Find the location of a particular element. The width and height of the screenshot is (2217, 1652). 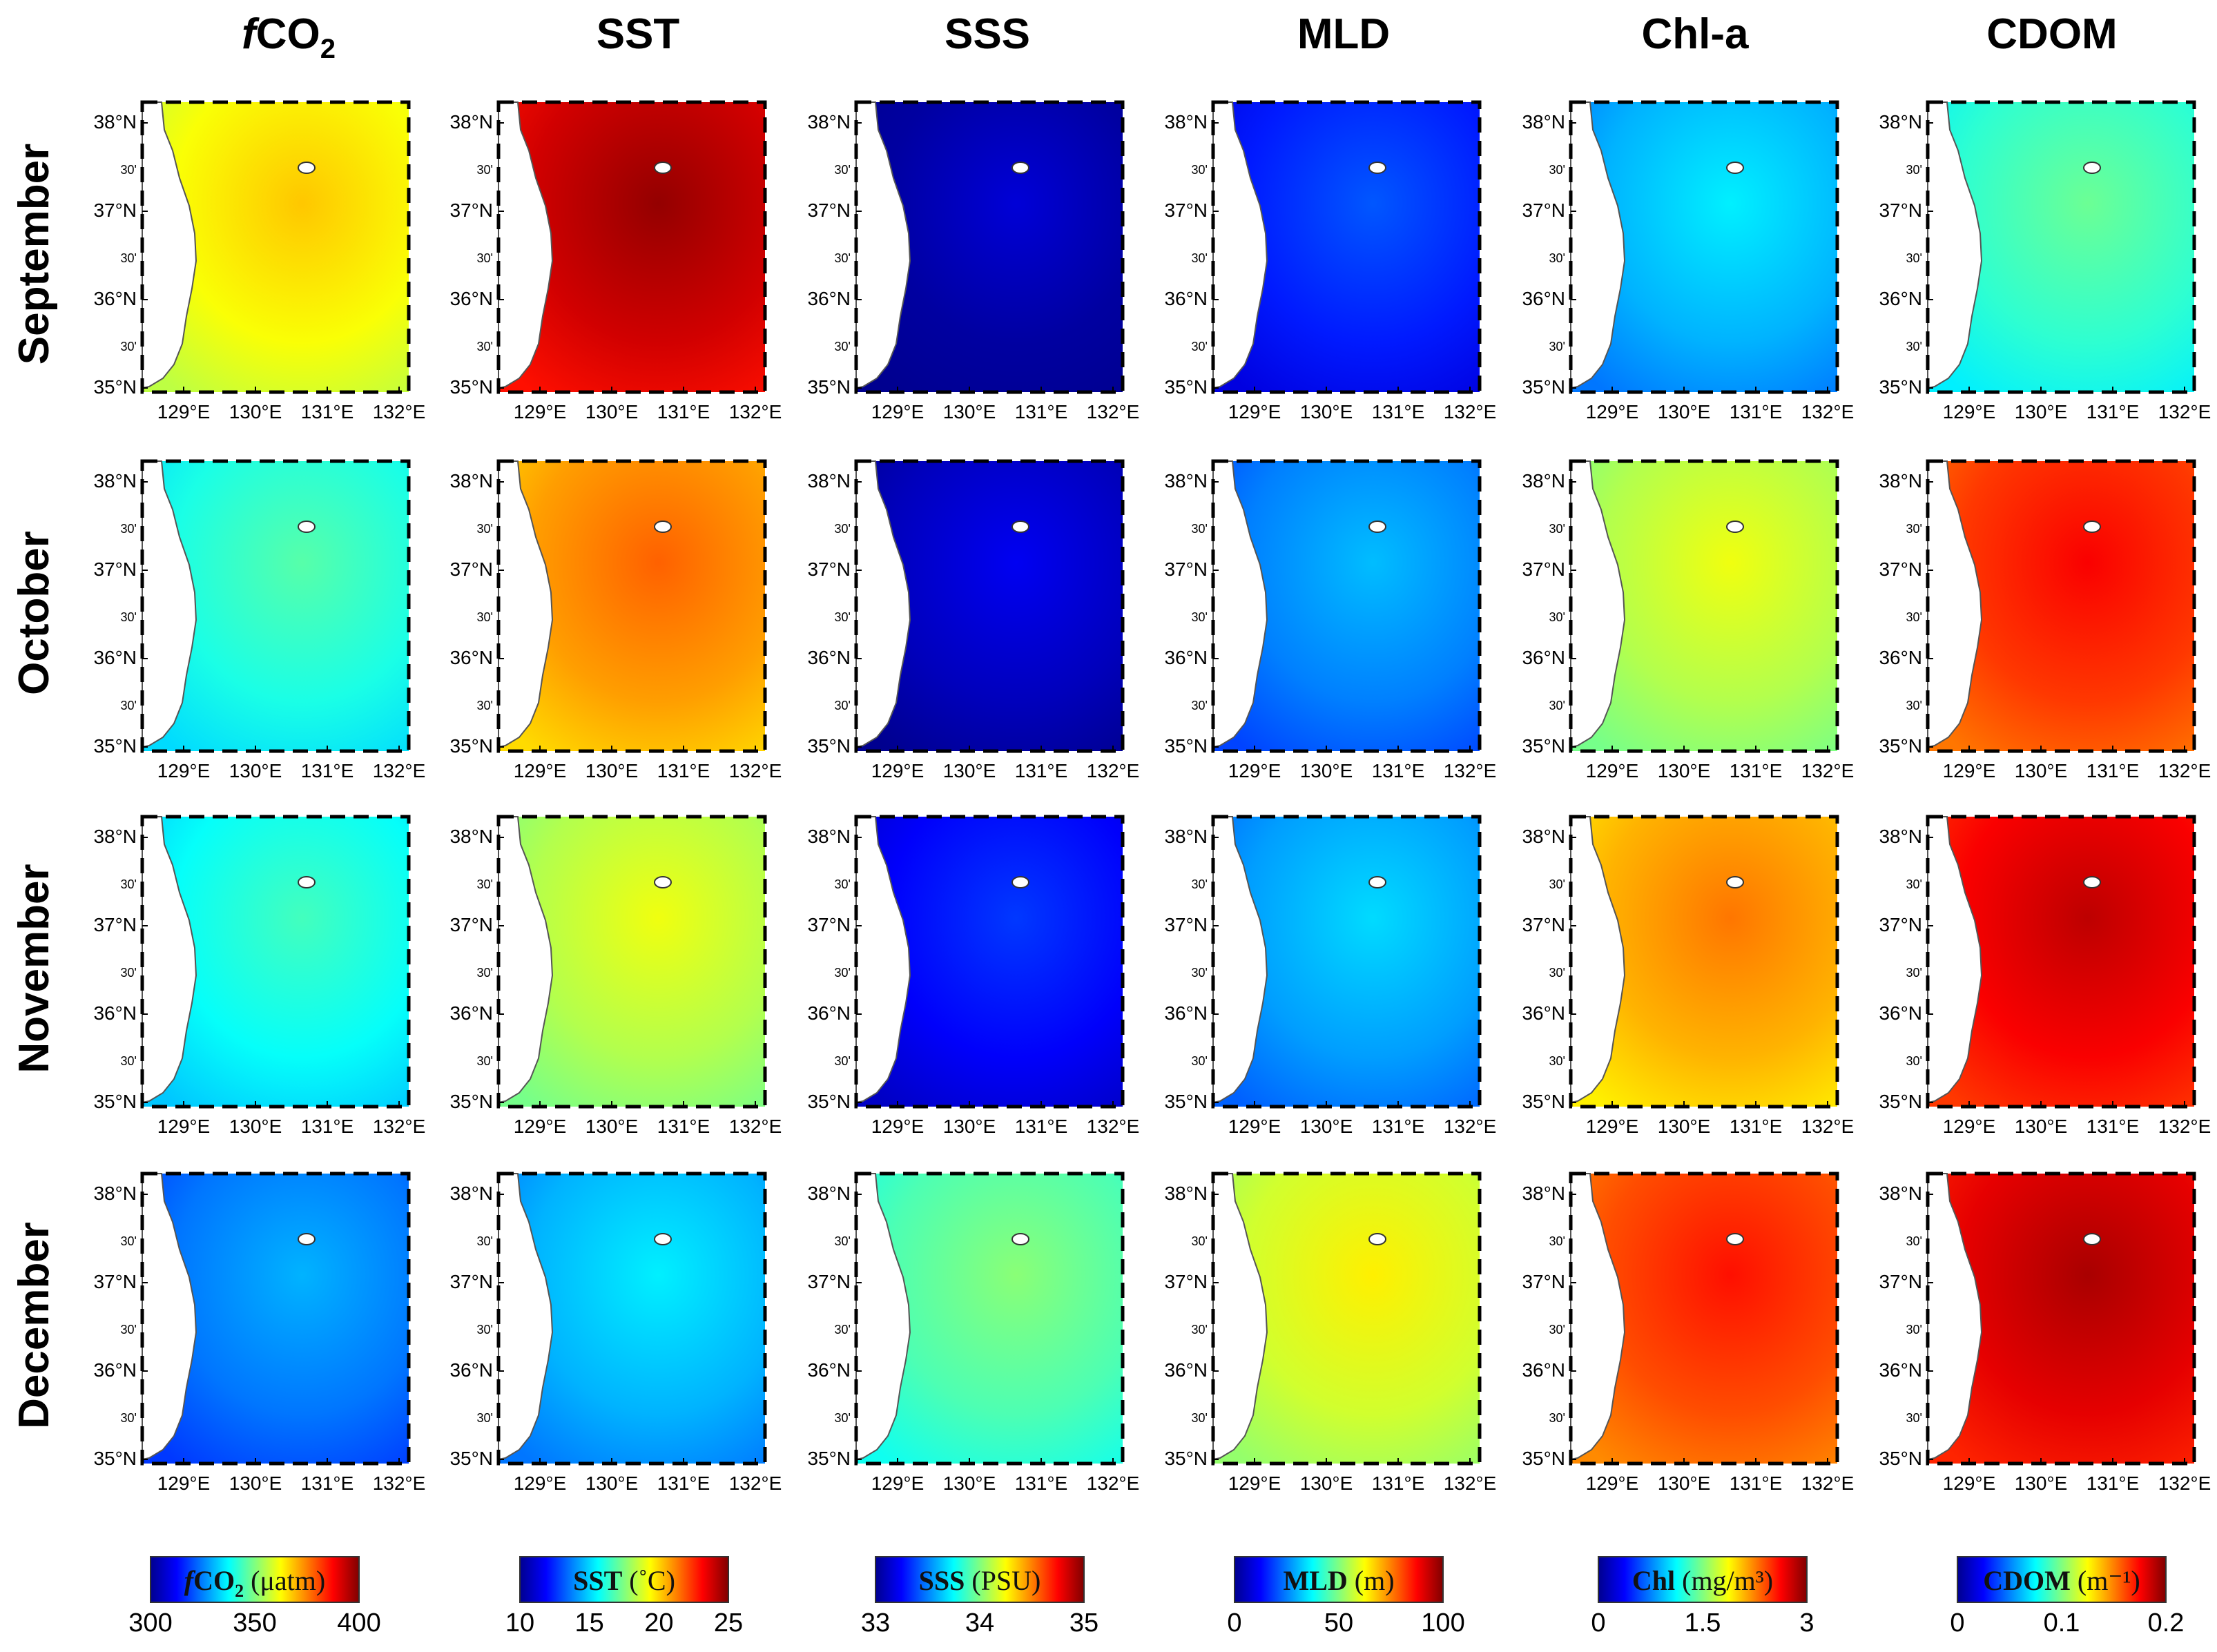

colorbar-title: CDOM (m⁻¹) is located at coordinates (2061, 1580).